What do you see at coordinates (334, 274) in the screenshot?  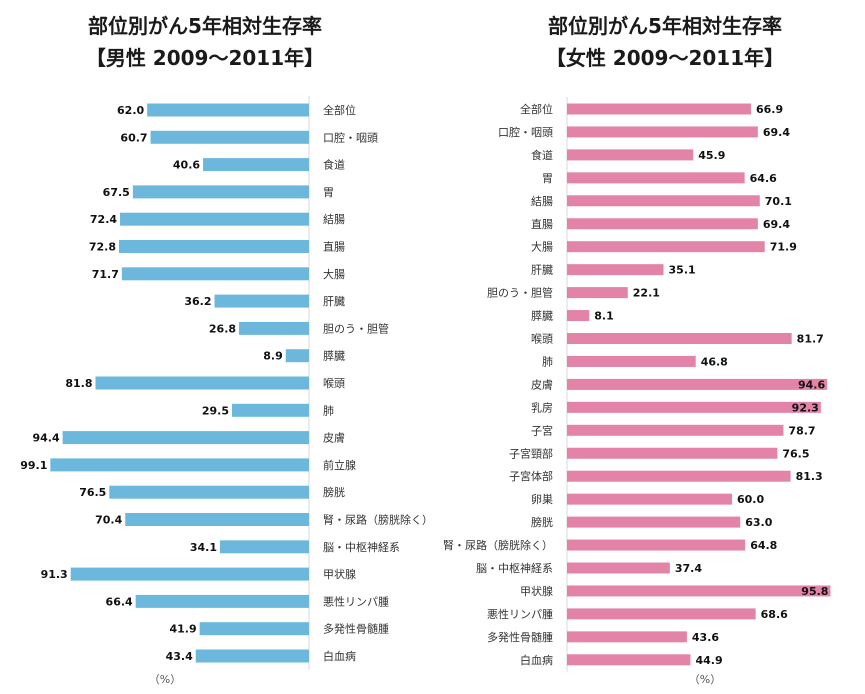 I see `male-category-label: 大腸` at bounding box center [334, 274].